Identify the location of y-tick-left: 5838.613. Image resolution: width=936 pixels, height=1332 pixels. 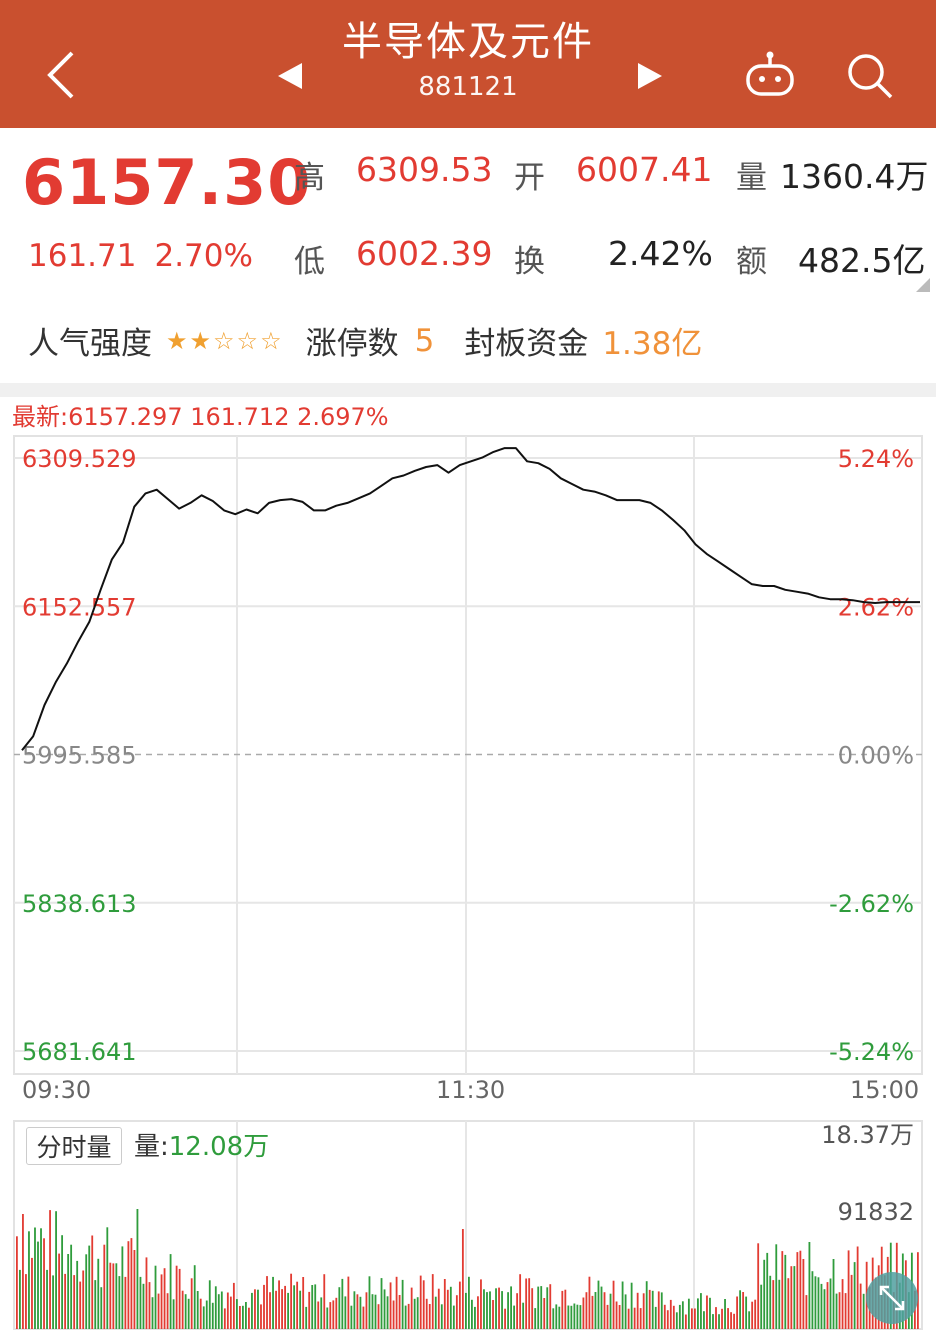
(79, 904).